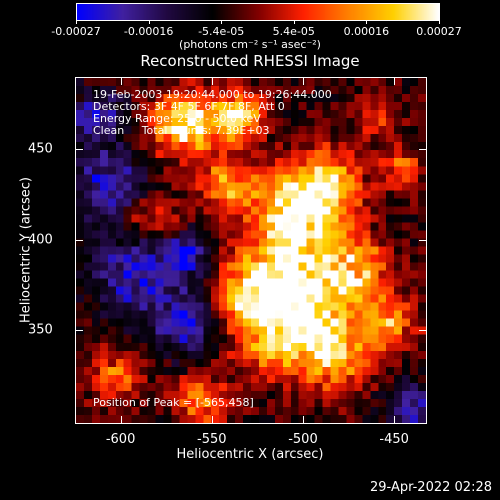 The height and width of the screenshot is (500, 500). I want to click on timestamp-footer: 29-Apr-2022 02:28, so click(431, 487).